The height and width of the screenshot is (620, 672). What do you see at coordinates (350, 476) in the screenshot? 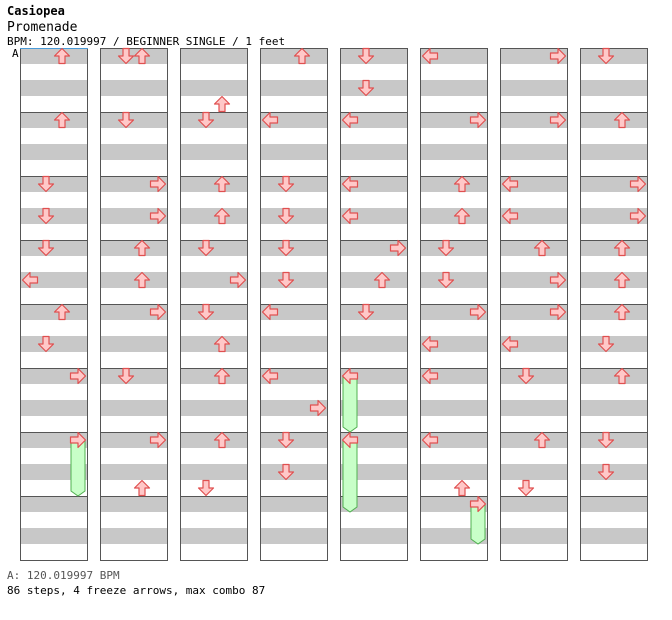
I see `freeze-arrow-body` at bounding box center [350, 476].